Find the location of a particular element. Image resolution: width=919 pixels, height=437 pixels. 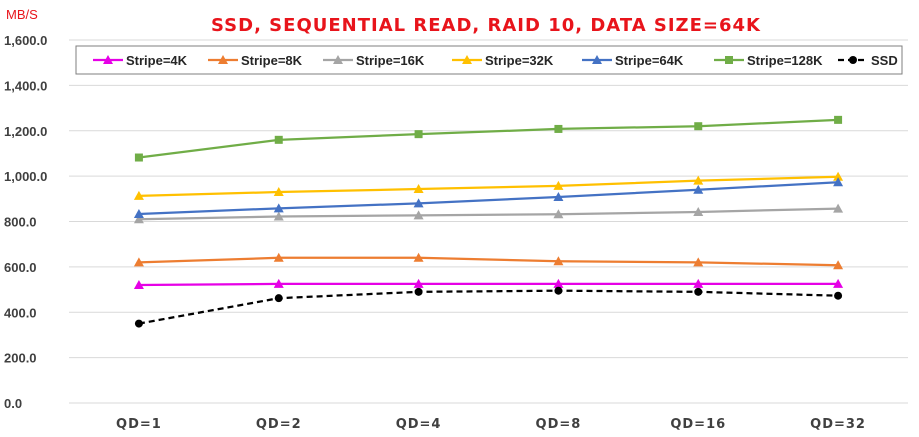

legend-entry: Stripe=64K is located at coordinates (633, 60).